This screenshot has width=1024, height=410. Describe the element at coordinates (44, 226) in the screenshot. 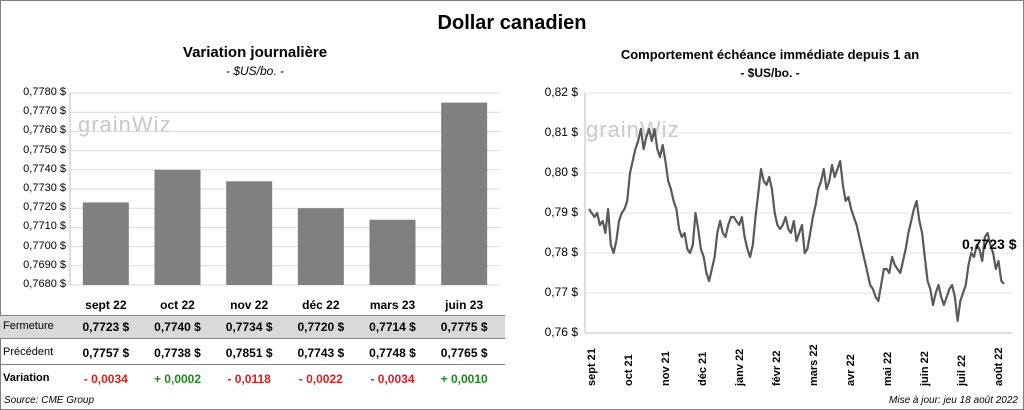

I see `bar-y-tick-label: 0,7710 $` at that location.